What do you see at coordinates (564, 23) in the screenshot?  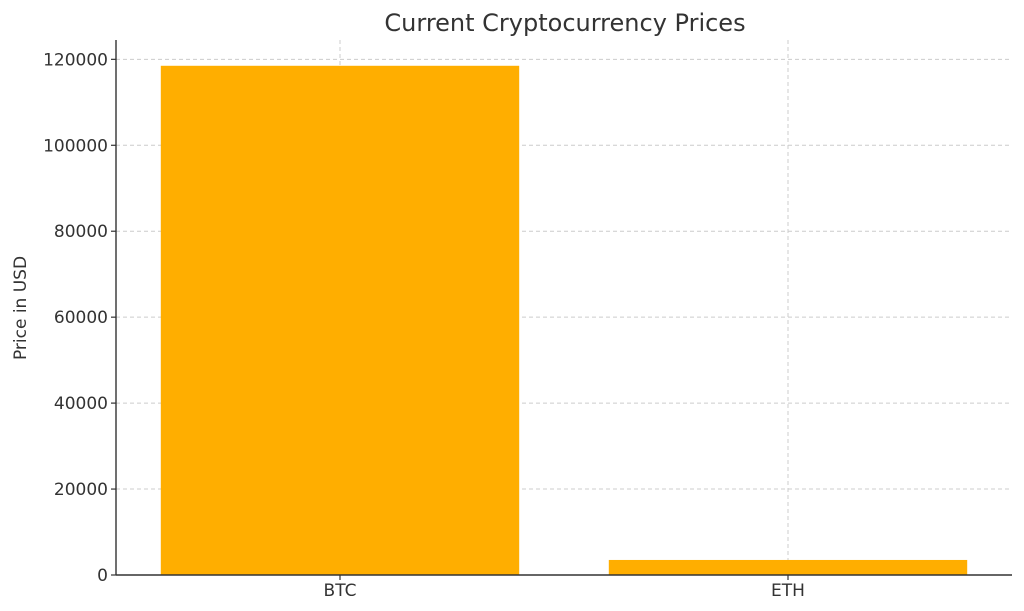 I see `chart-title: Current Cryptocurrency Prices` at bounding box center [564, 23].